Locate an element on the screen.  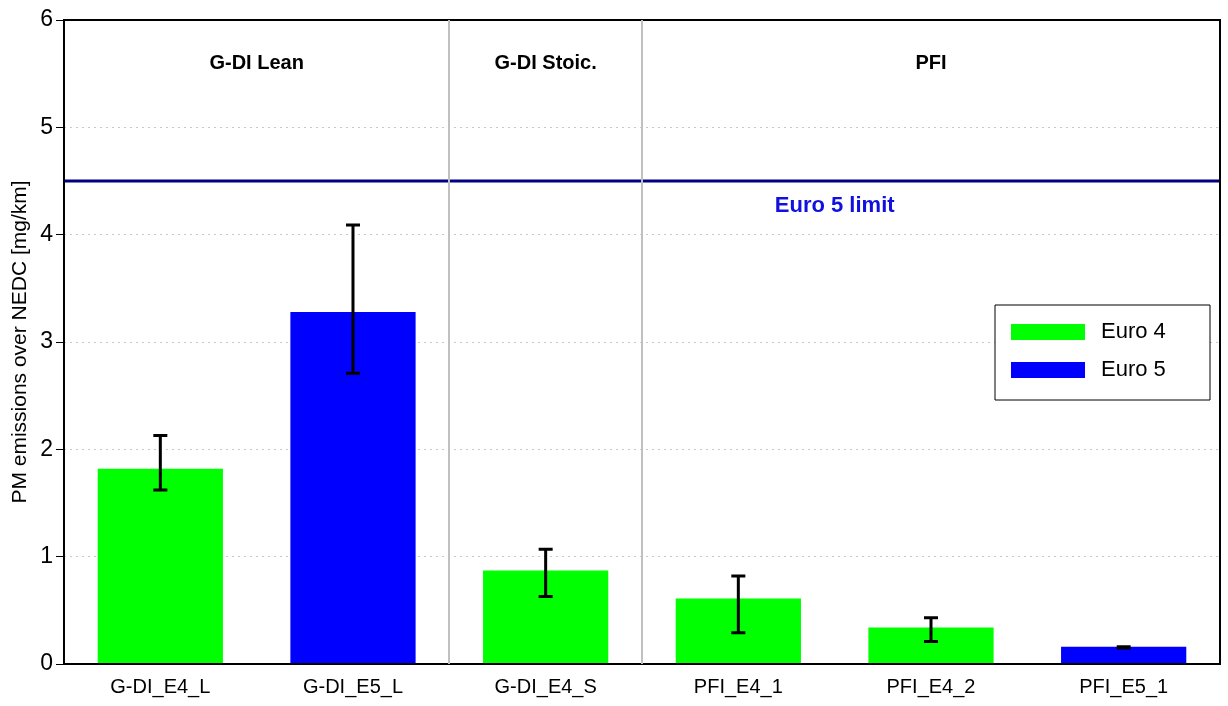
x-tick-label: PFI_E5_1 is located at coordinates (1124, 686).